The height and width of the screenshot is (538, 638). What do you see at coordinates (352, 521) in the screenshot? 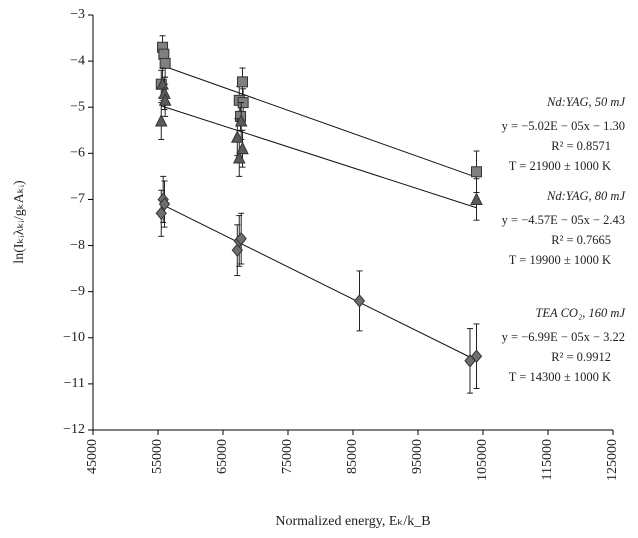
I see `x-axis-label: Normalized energy, Eₖ/k_B` at bounding box center [352, 521].